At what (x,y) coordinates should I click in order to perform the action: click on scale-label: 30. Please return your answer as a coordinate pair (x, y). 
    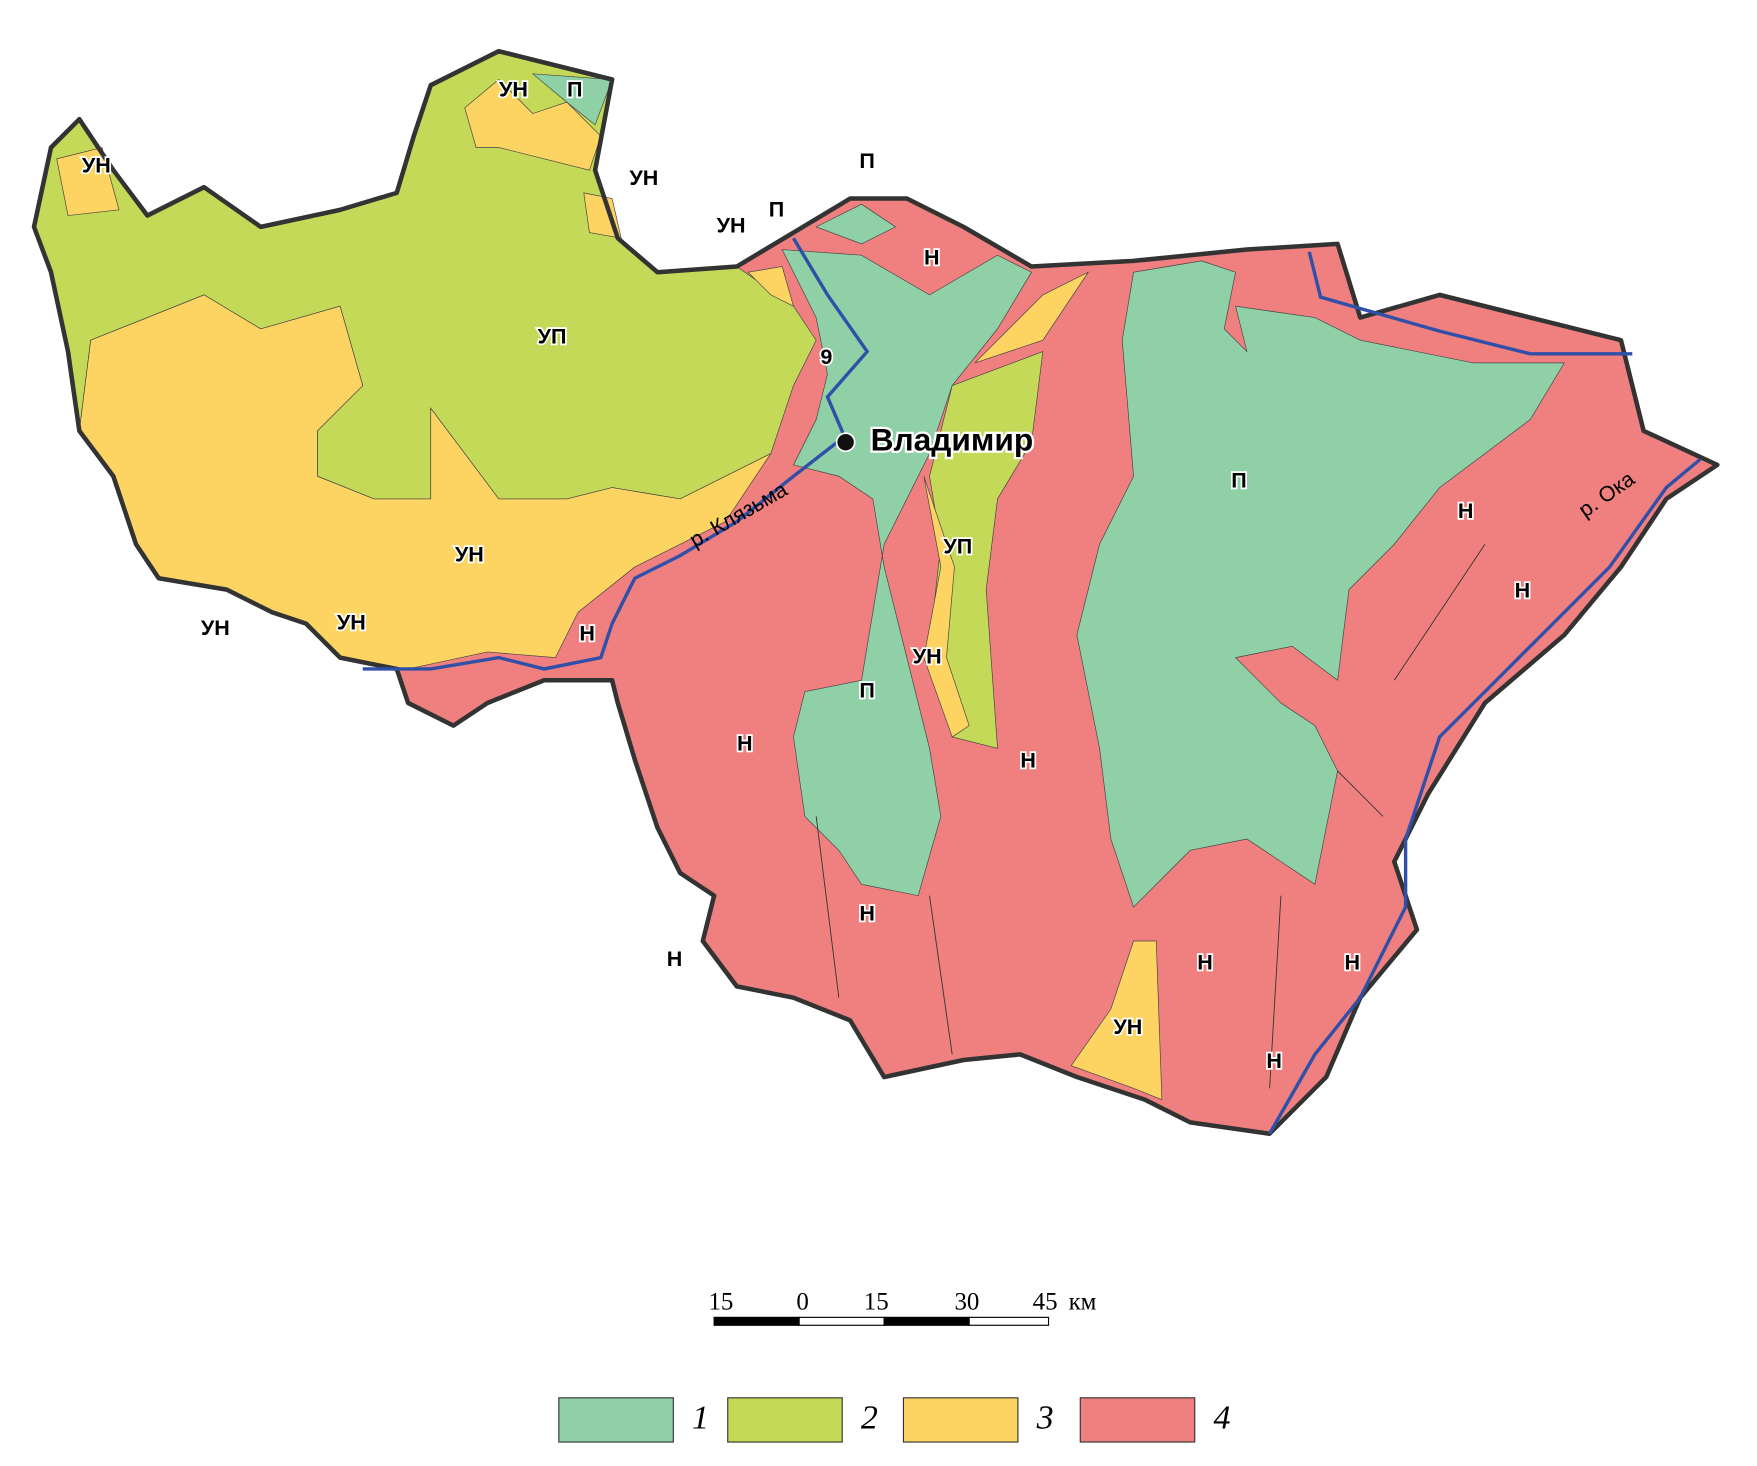
    Looking at the image, I should click on (966, 1301).